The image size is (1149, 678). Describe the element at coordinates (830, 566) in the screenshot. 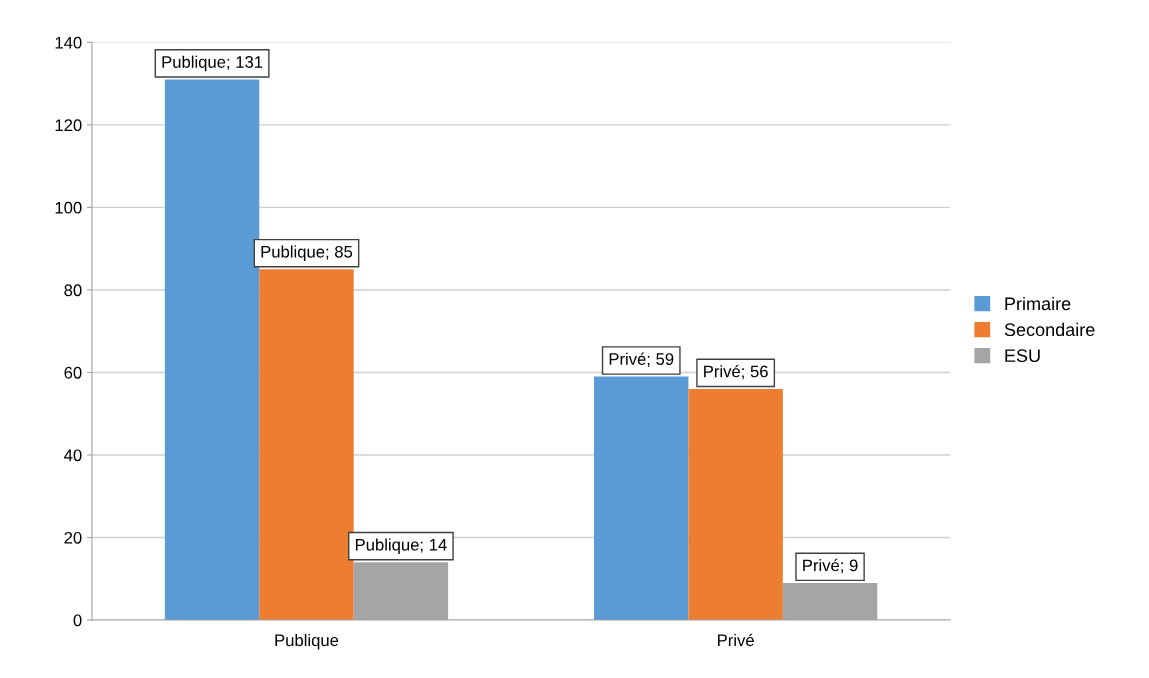

I see `data-label: Privé; 9` at that location.